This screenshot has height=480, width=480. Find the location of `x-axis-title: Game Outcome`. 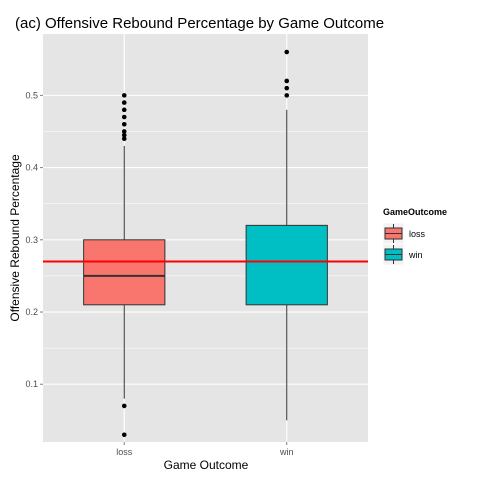

x-axis-title: Game Outcome is located at coordinates (206, 465).